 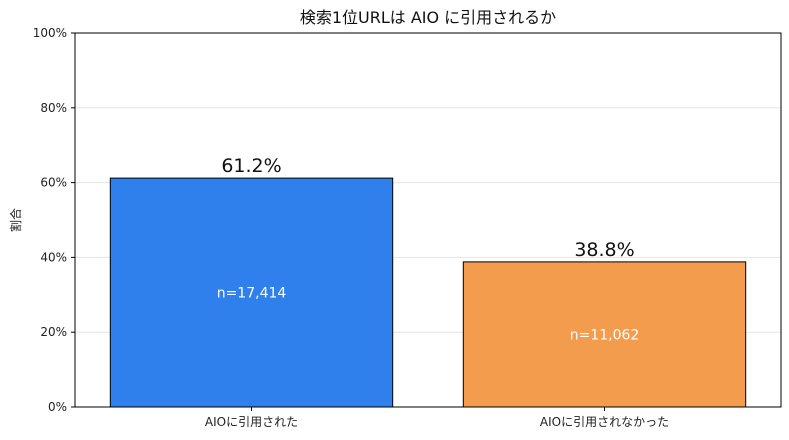 What do you see at coordinates (53, 332) in the screenshot?
I see `y-tick-label: 20%` at bounding box center [53, 332].